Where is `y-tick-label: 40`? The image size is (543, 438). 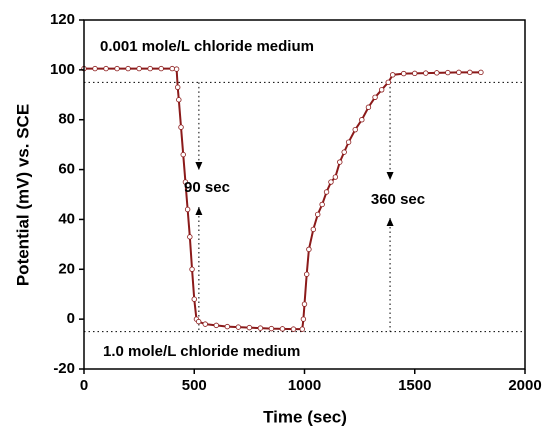 y-tick-label: 40 is located at coordinates (66, 218).